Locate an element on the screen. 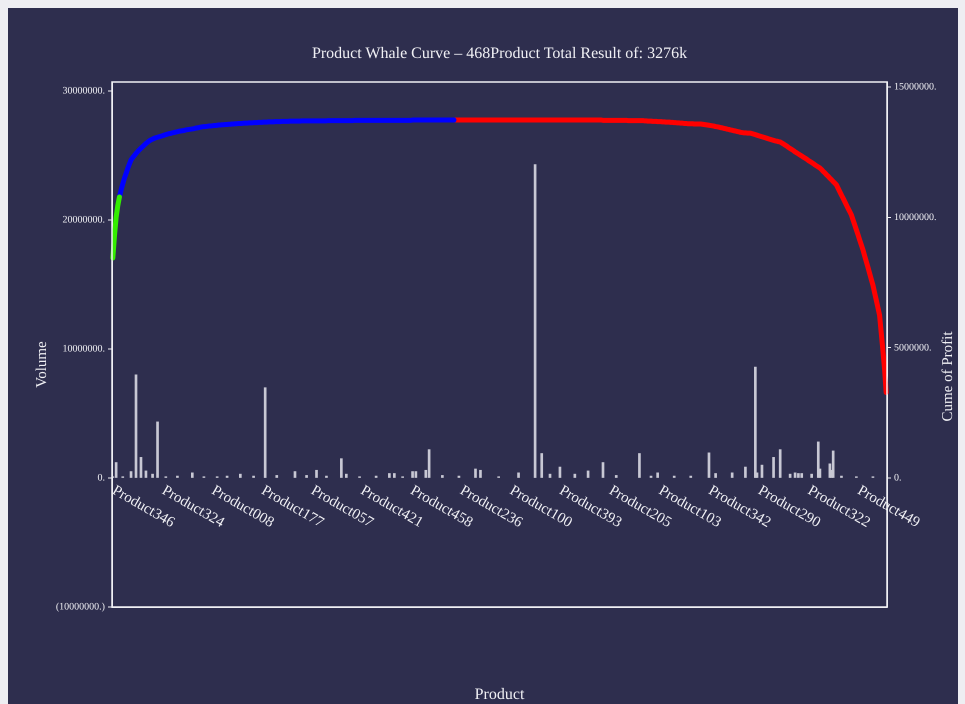 Image resolution: width=965 pixels, height=704 pixels. x-axis-title: Product is located at coordinates (499, 695).